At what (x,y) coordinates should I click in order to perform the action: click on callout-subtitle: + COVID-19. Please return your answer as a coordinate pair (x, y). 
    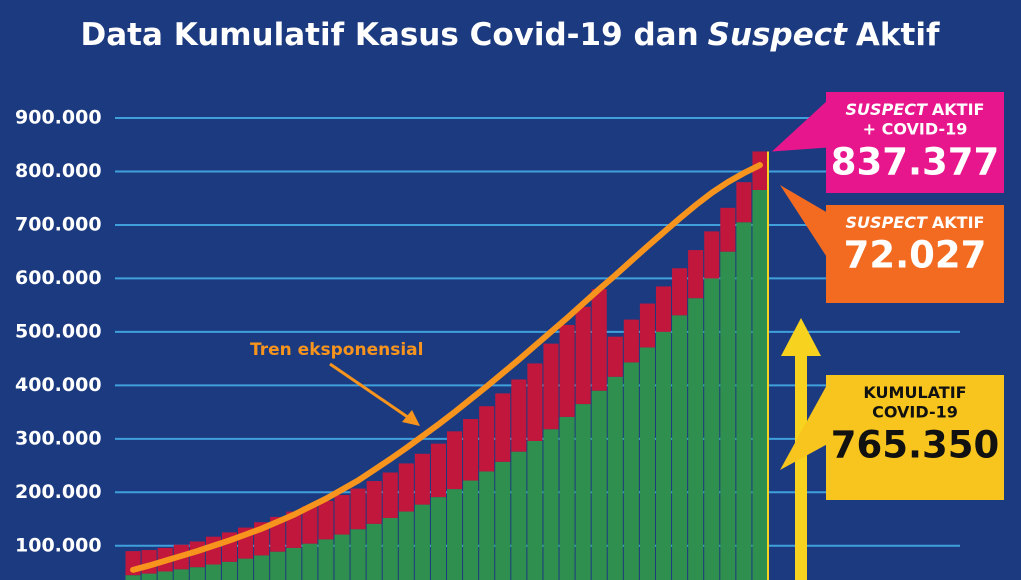
    Looking at the image, I should click on (915, 129).